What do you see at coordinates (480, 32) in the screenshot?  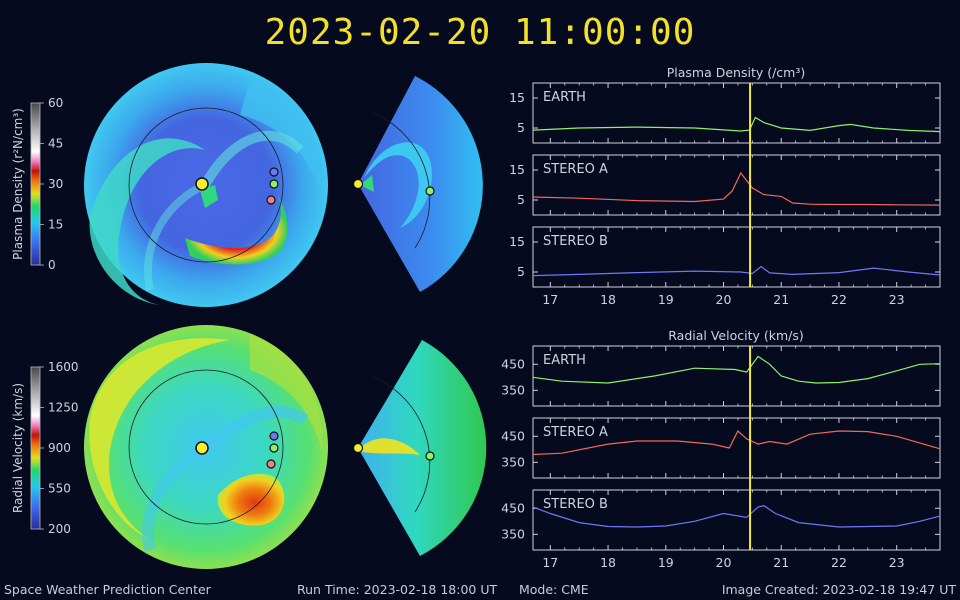 I see `timestamp-title: 2023-02-20 11:00:00` at bounding box center [480, 32].